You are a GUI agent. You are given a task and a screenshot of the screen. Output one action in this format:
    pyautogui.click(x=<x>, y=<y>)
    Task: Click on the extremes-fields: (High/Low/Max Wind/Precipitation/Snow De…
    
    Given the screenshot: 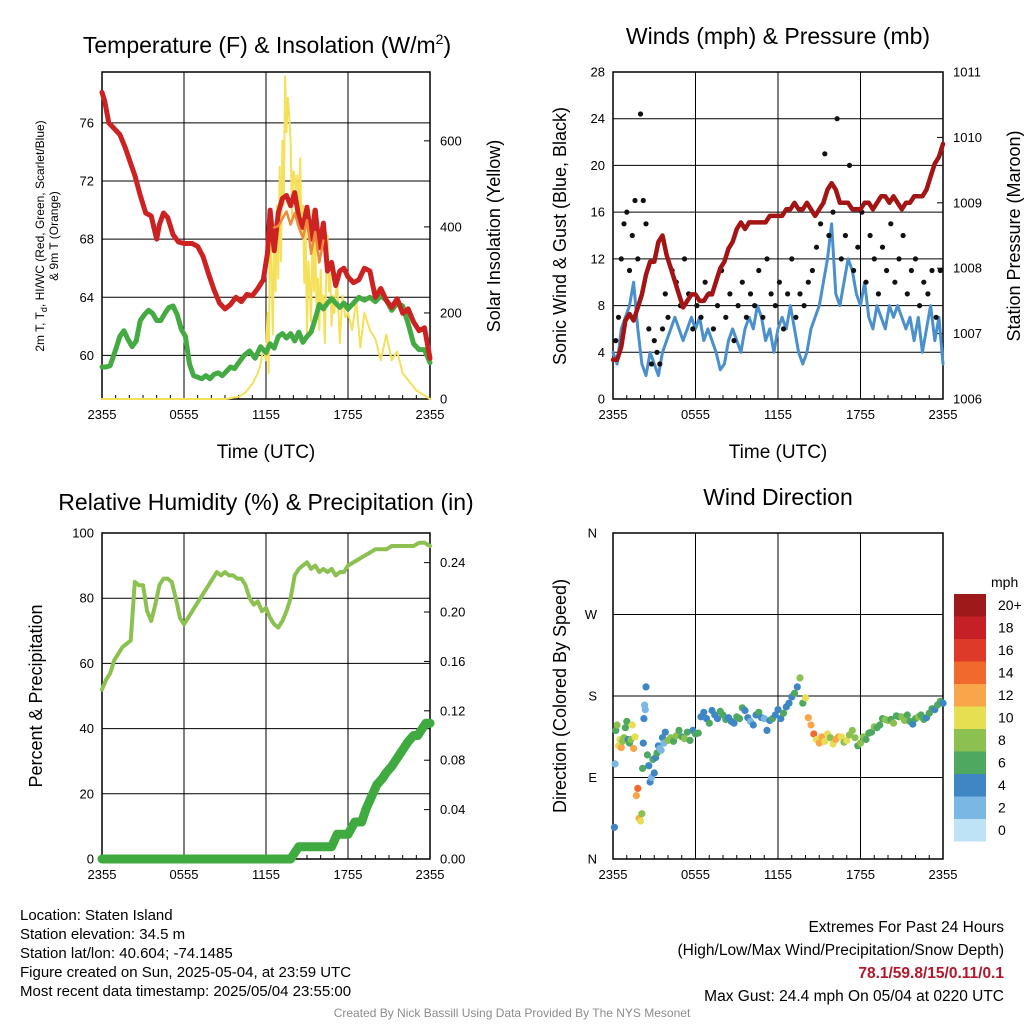 What is the action you would take?
    pyautogui.click(x=841, y=950)
    